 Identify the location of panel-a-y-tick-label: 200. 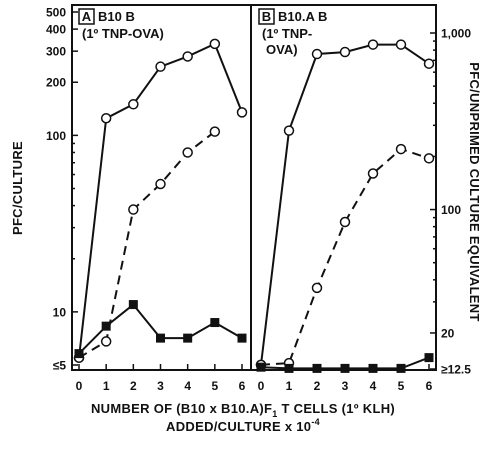
(56, 83).